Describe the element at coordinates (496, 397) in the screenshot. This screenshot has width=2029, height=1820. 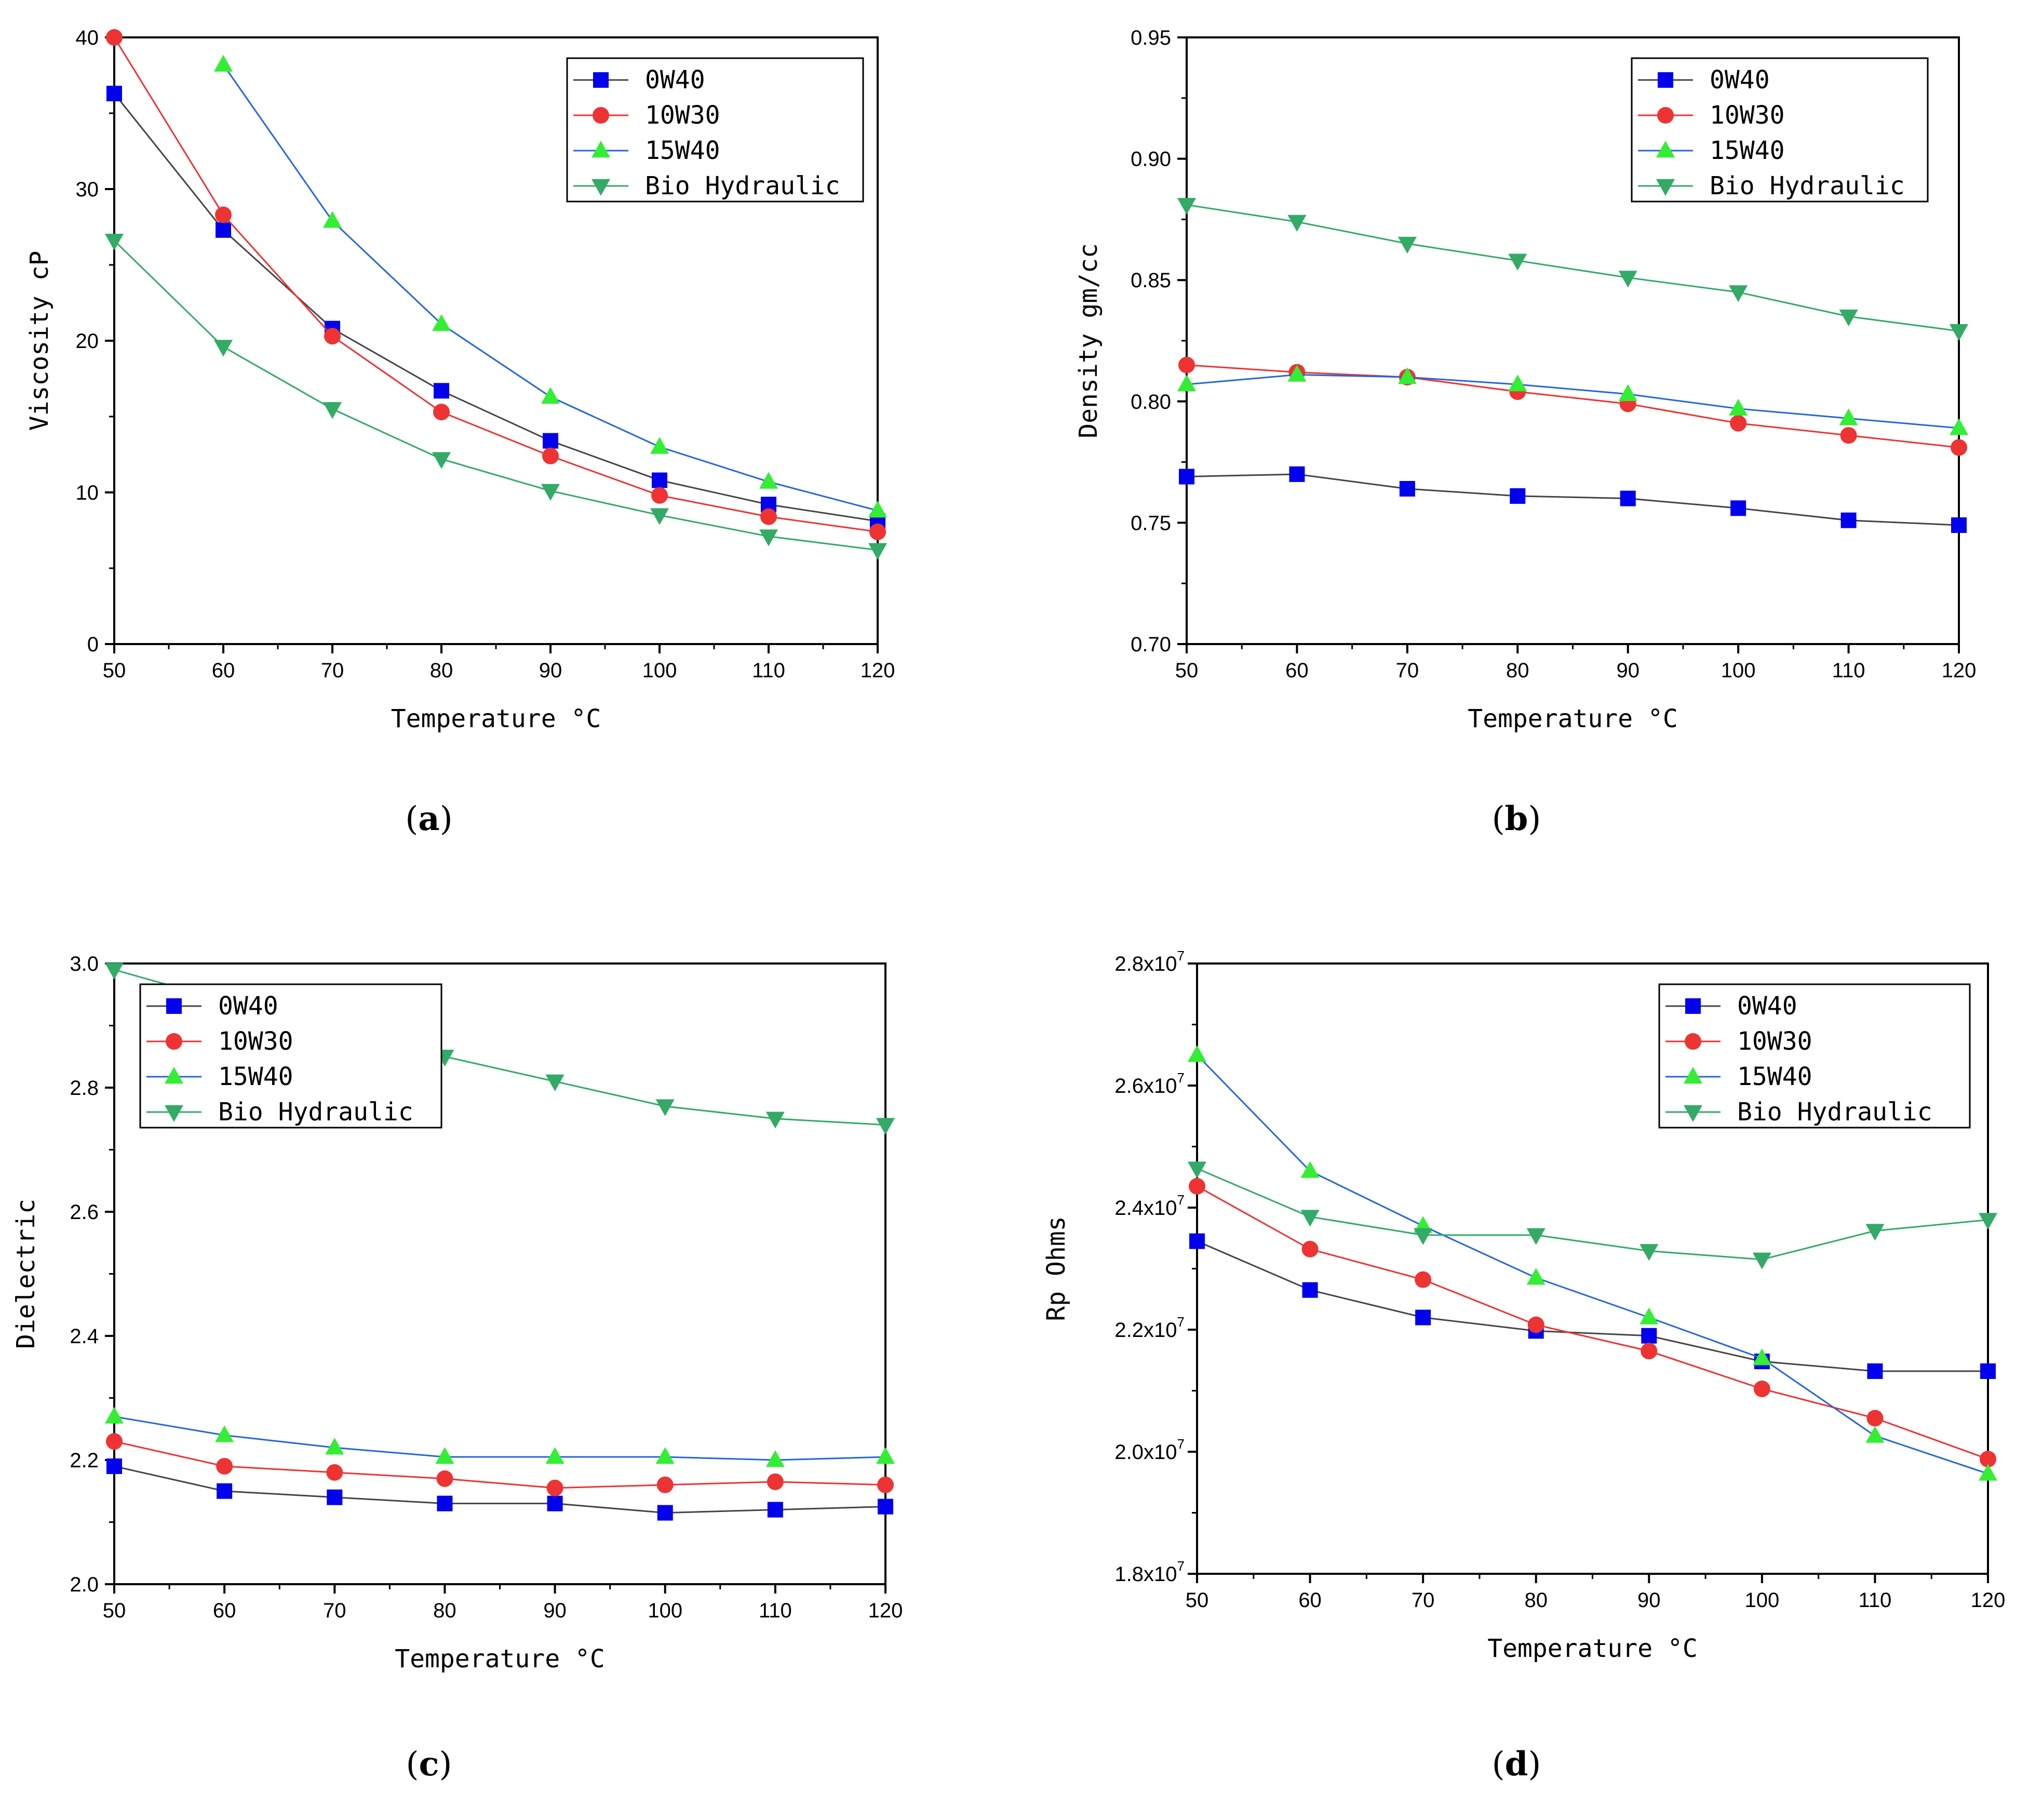
I see `series-bio-hydraulic` at that location.